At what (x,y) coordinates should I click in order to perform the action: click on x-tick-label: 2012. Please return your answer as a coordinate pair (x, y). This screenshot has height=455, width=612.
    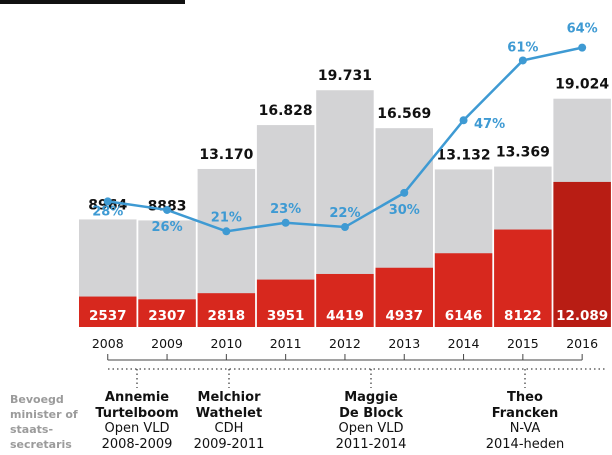
    Looking at the image, I should click on (345, 343).